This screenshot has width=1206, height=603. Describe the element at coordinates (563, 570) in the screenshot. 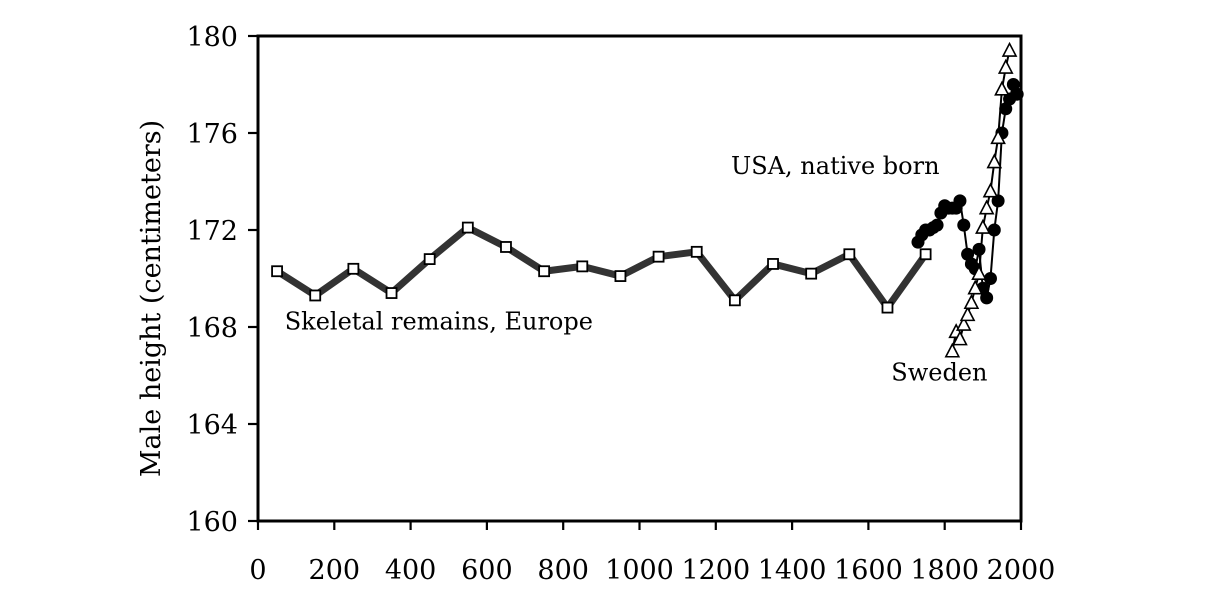

I see `x-tick-label: 800` at that location.